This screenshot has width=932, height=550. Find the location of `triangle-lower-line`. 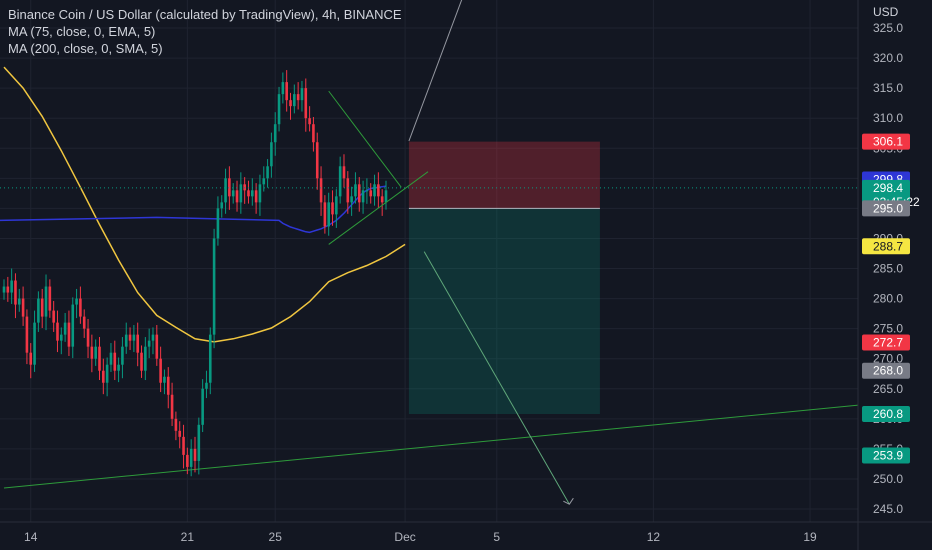

triangle-lower-line is located at coordinates (378, 208).